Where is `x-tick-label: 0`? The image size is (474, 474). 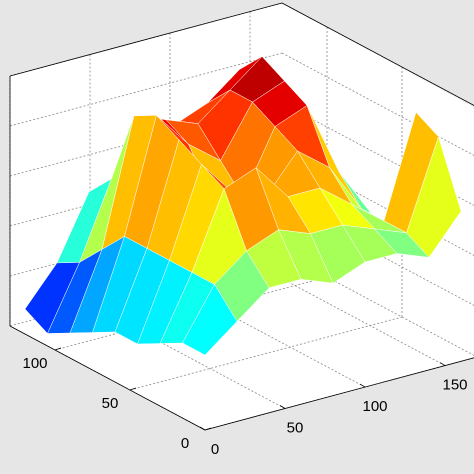
x-tick-label: 0 is located at coordinates (215, 449).